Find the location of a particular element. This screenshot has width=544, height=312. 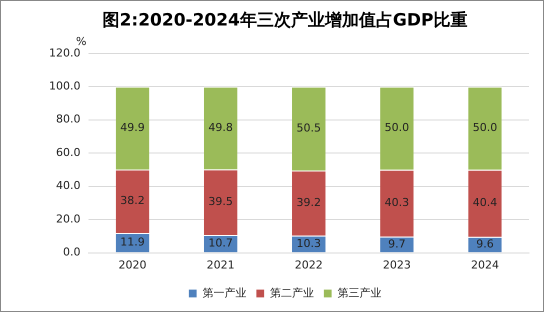

legend-label: 第一产业 is located at coordinates (224, 293).